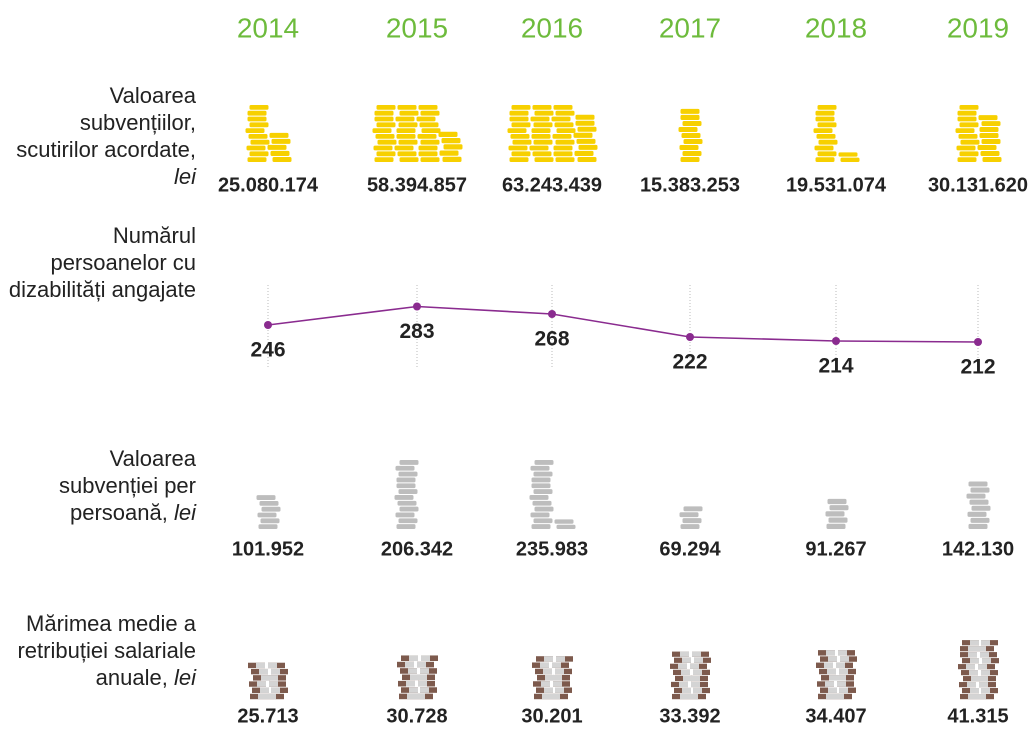  What do you see at coordinates (552, 549) in the screenshot?
I see `value-label: 235.983` at bounding box center [552, 549].